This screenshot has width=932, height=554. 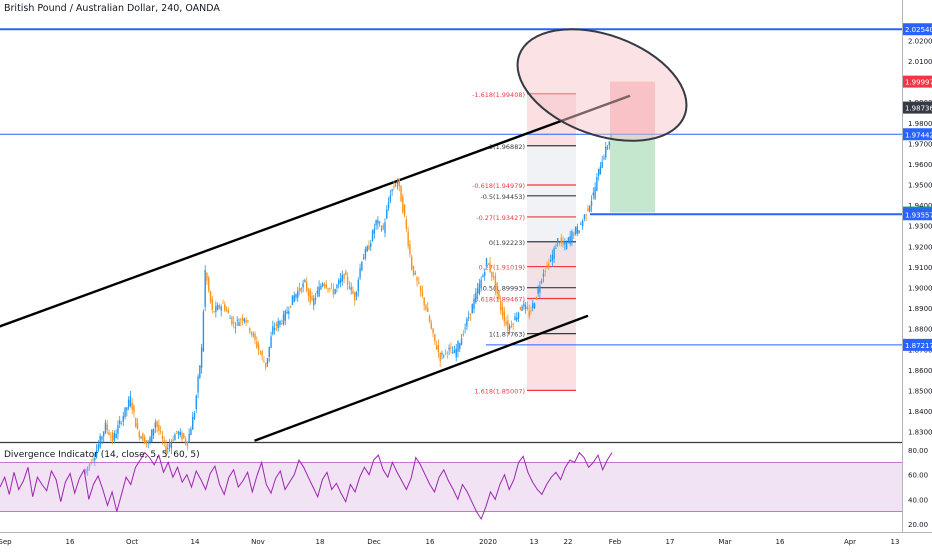 What do you see at coordinates (920, 41) in the screenshot?
I see `price-tick-label: 2.02000` at bounding box center [920, 41].